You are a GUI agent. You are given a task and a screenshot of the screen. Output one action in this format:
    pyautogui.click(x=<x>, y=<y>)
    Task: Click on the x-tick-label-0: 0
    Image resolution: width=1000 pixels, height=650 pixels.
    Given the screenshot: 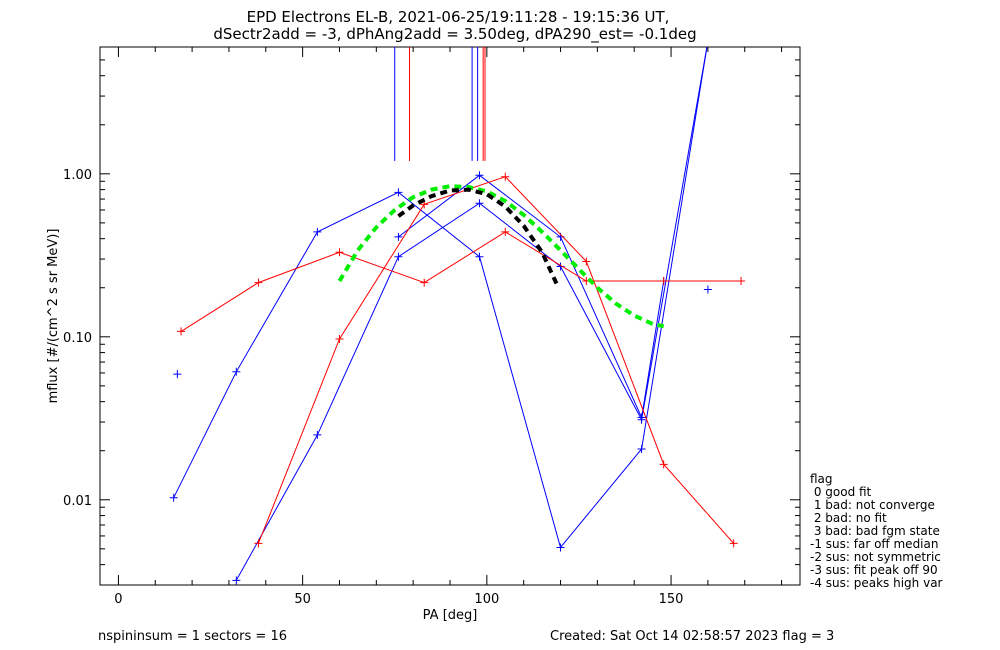 What is the action you would take?
    pyautogui.click(x=118, y=599)
    